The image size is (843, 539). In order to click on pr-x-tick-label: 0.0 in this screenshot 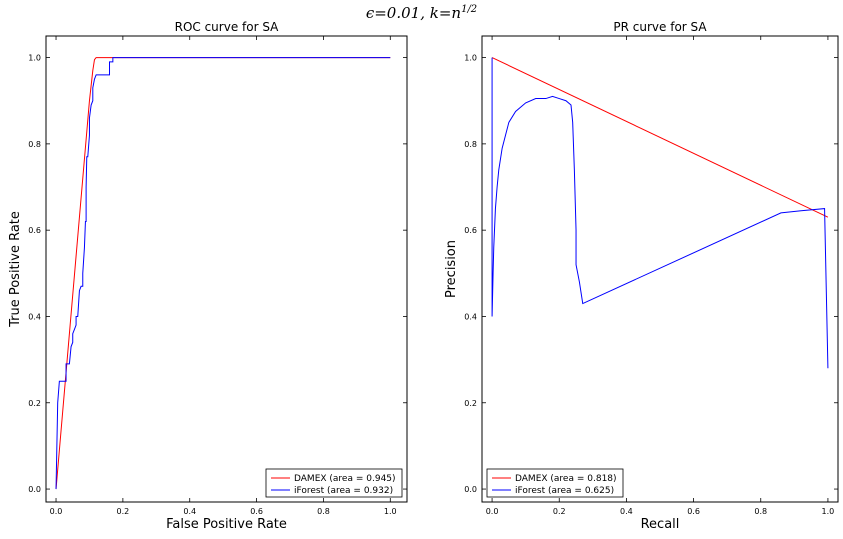, I will do `click(492, 511)`.